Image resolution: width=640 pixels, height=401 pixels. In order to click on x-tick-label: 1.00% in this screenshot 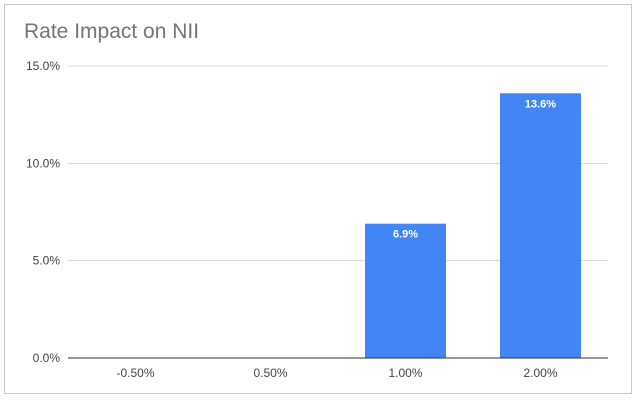, I will do `click(405, 373)`.